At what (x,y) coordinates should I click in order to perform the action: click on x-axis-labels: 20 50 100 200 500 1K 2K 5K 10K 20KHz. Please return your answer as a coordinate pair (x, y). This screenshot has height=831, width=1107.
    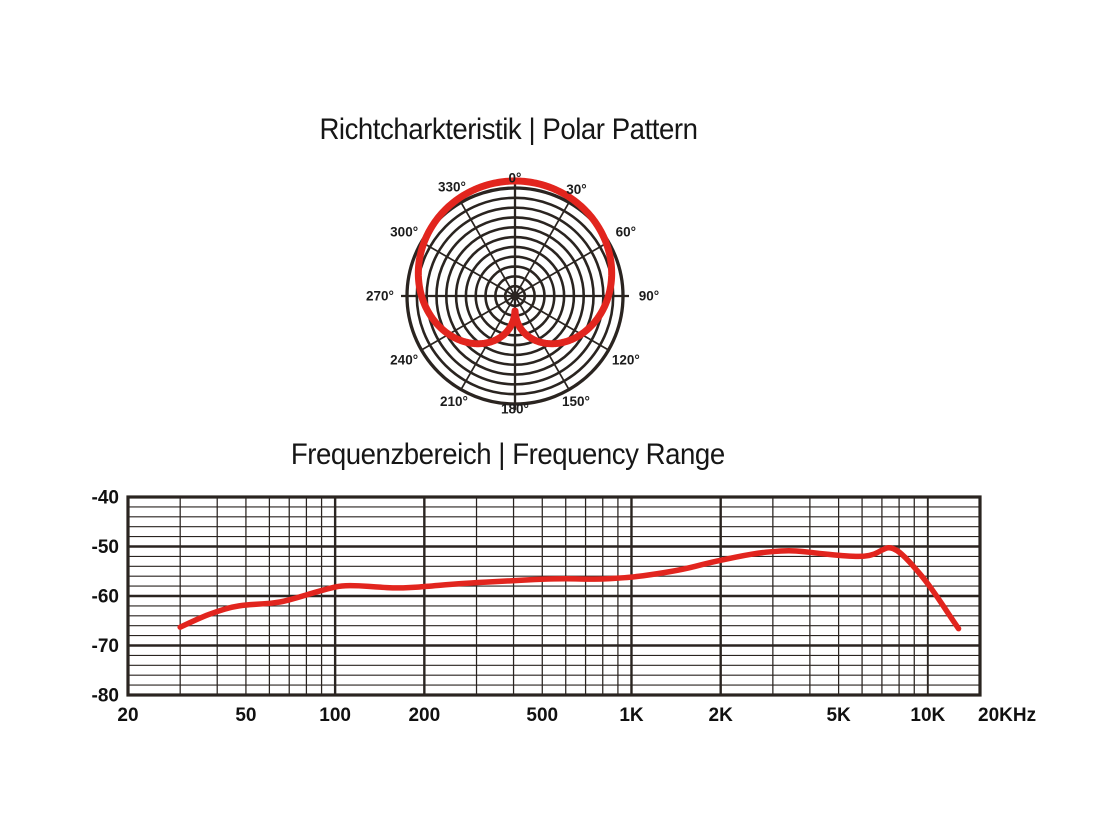
    Looking at the image, I should click on (576, 715).